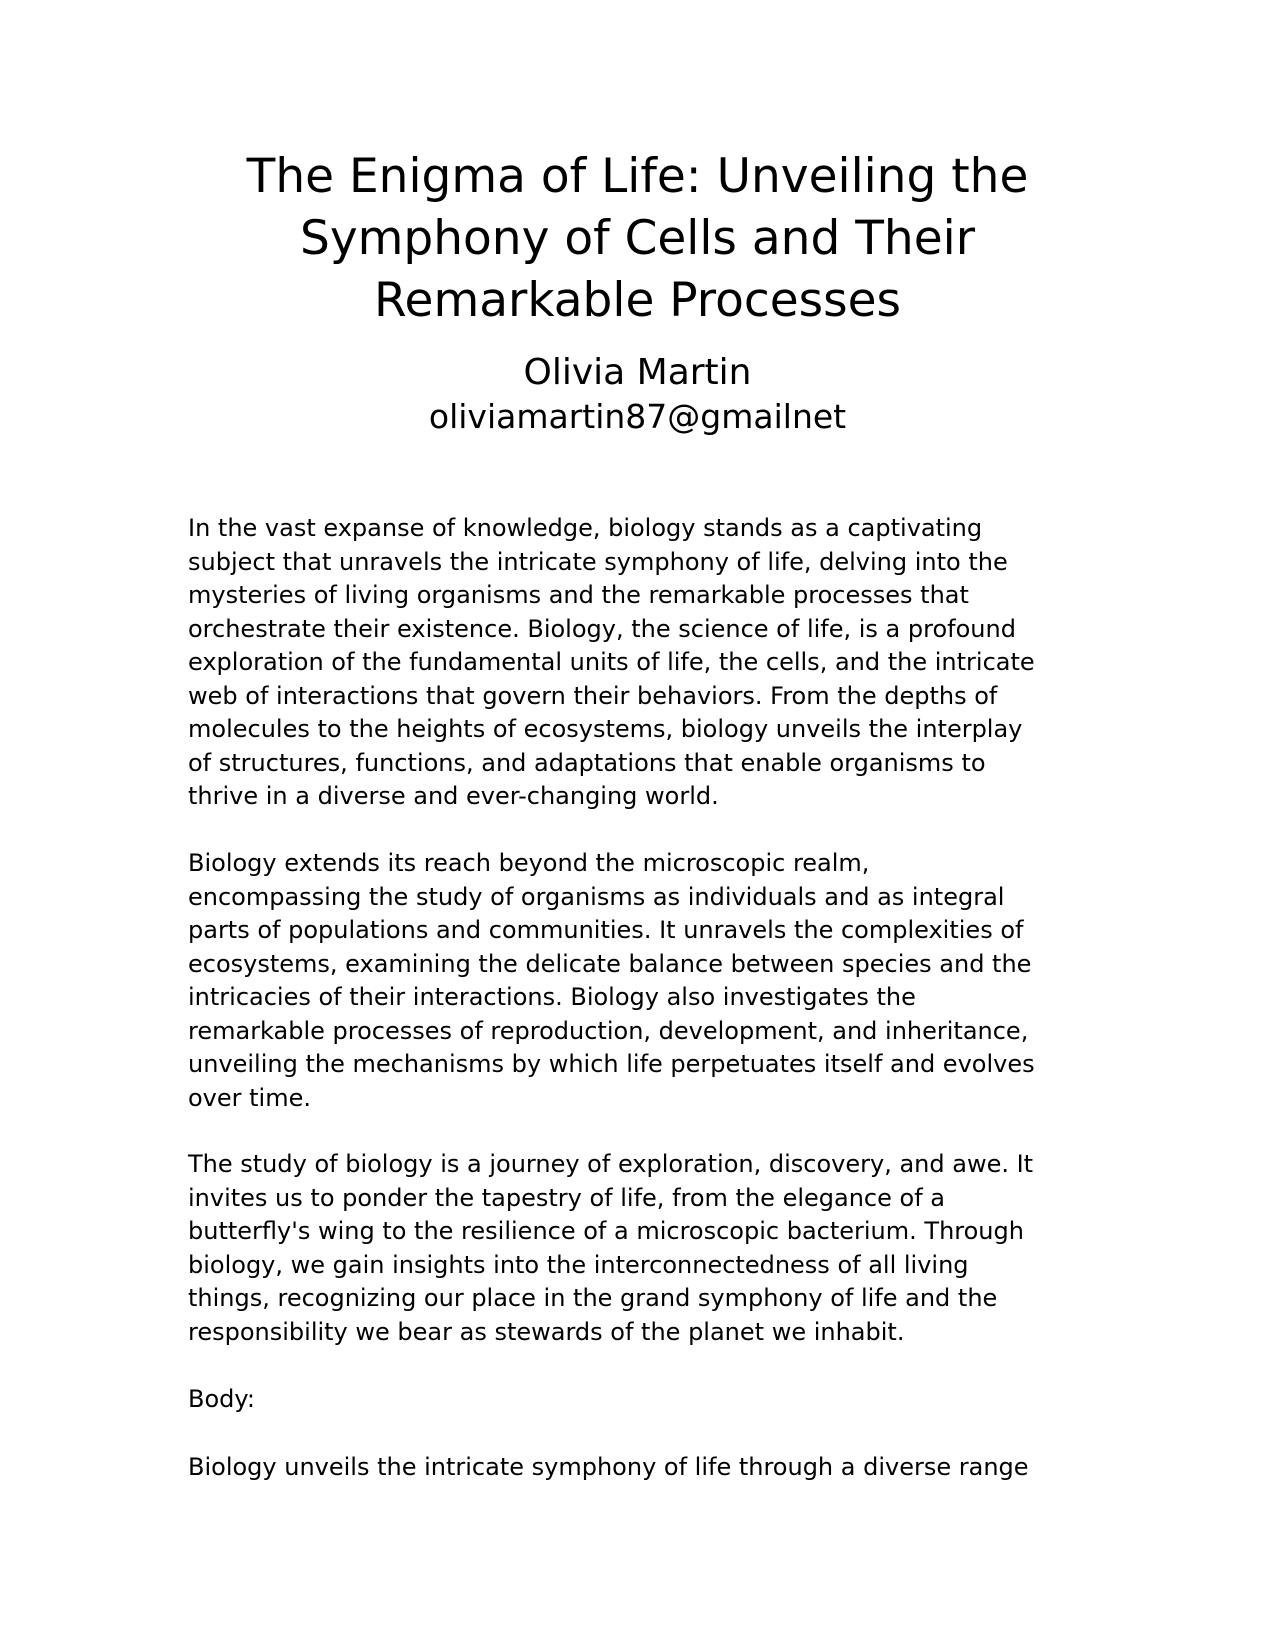  Describe the element at coordinates (637, 372) in the screenshot. I see `author-name: Olivia Martin` at that location.